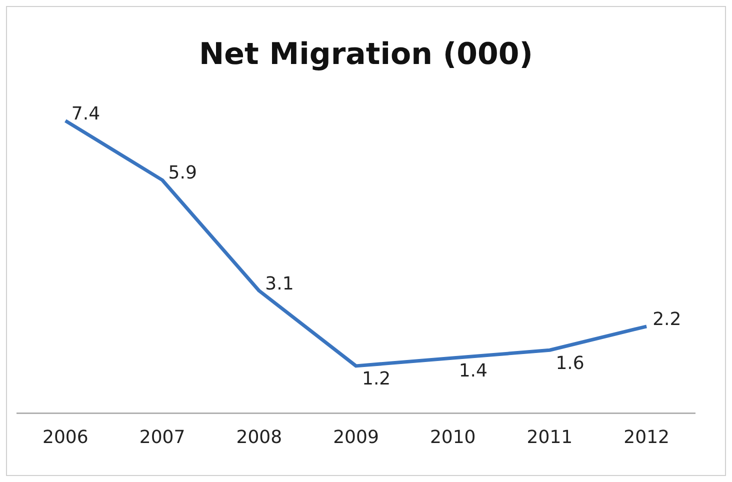 The height and width of the screenshot is (482, 732). What do you see at coordinates (366, 54) in the screenshot?
I see `chart-title: Net Migration (000)` at bounding box center [366, 54].